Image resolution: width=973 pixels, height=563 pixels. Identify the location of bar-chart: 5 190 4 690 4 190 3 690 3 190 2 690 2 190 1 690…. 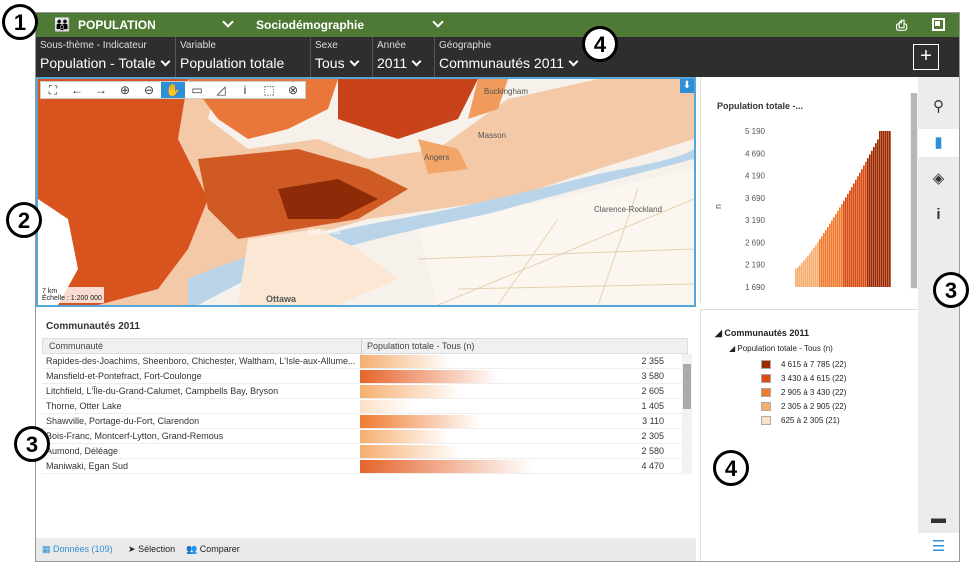
(806, 189).